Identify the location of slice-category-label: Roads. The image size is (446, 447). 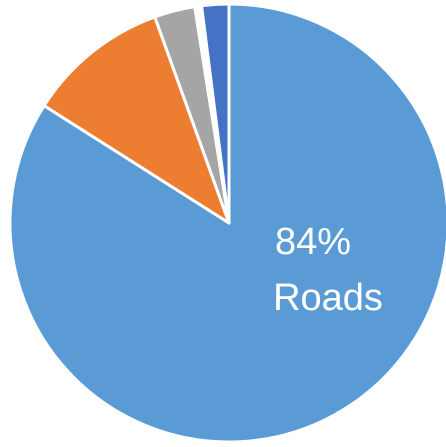
(328, 298).